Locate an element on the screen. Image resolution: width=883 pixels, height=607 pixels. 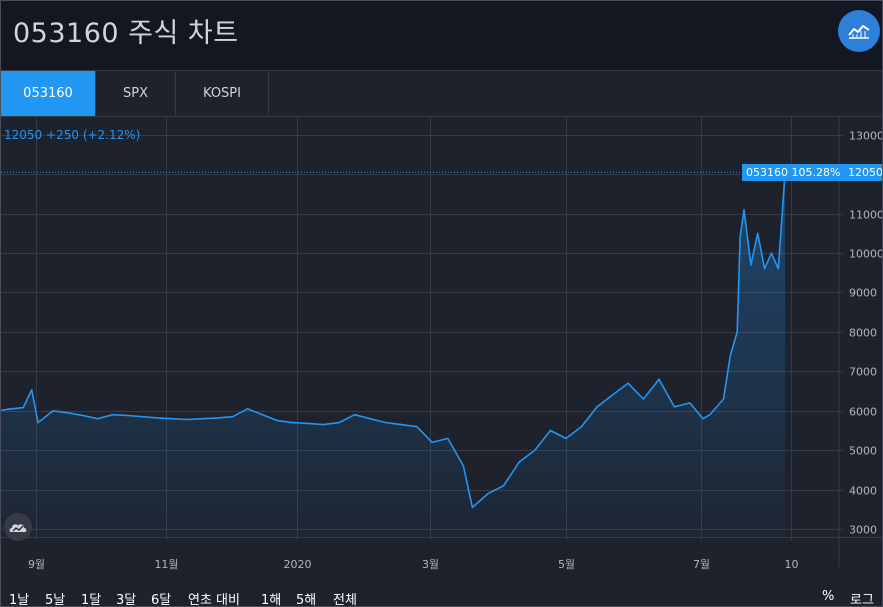
tradingview-logo-icon is located at coordinates (18, 527).